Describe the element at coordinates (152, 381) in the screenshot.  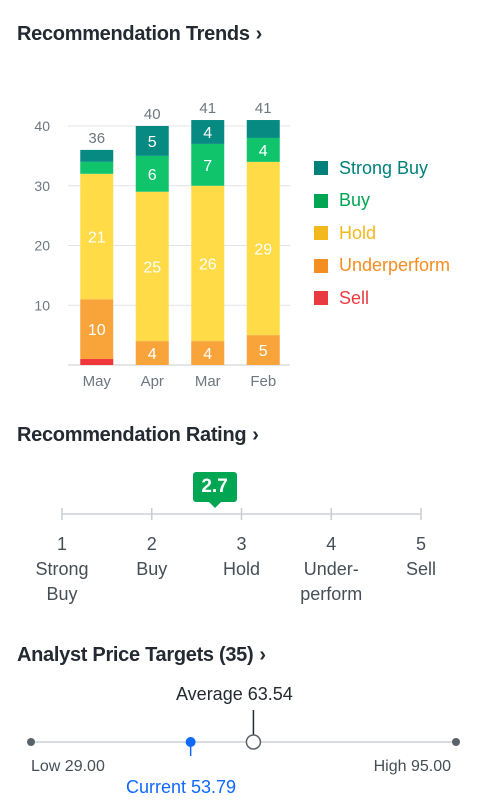
I see `x-tick-label: Apr` at that location.